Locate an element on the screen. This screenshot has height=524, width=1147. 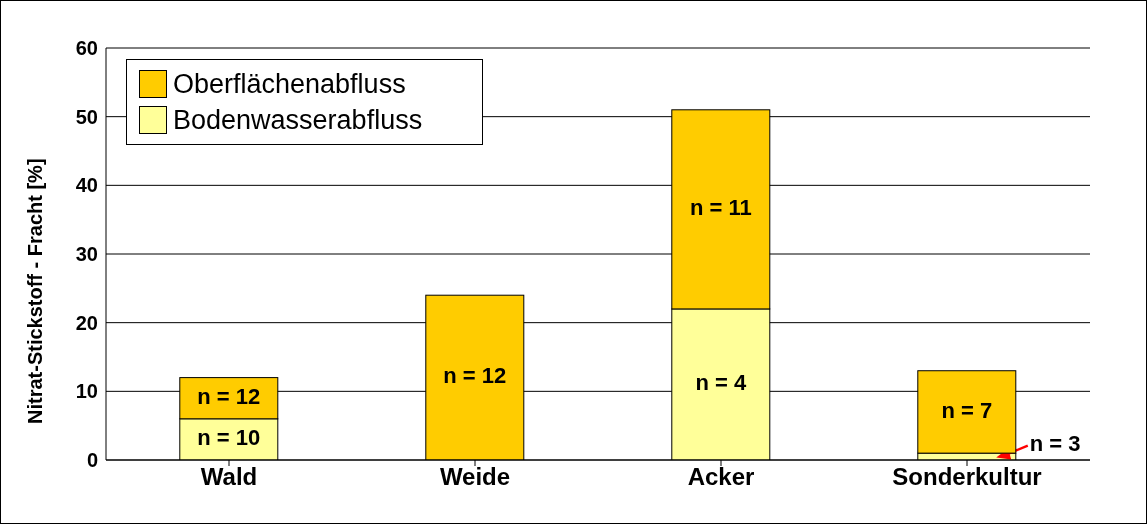
annotation: n = 3 is located at coordinates (1055, 444).